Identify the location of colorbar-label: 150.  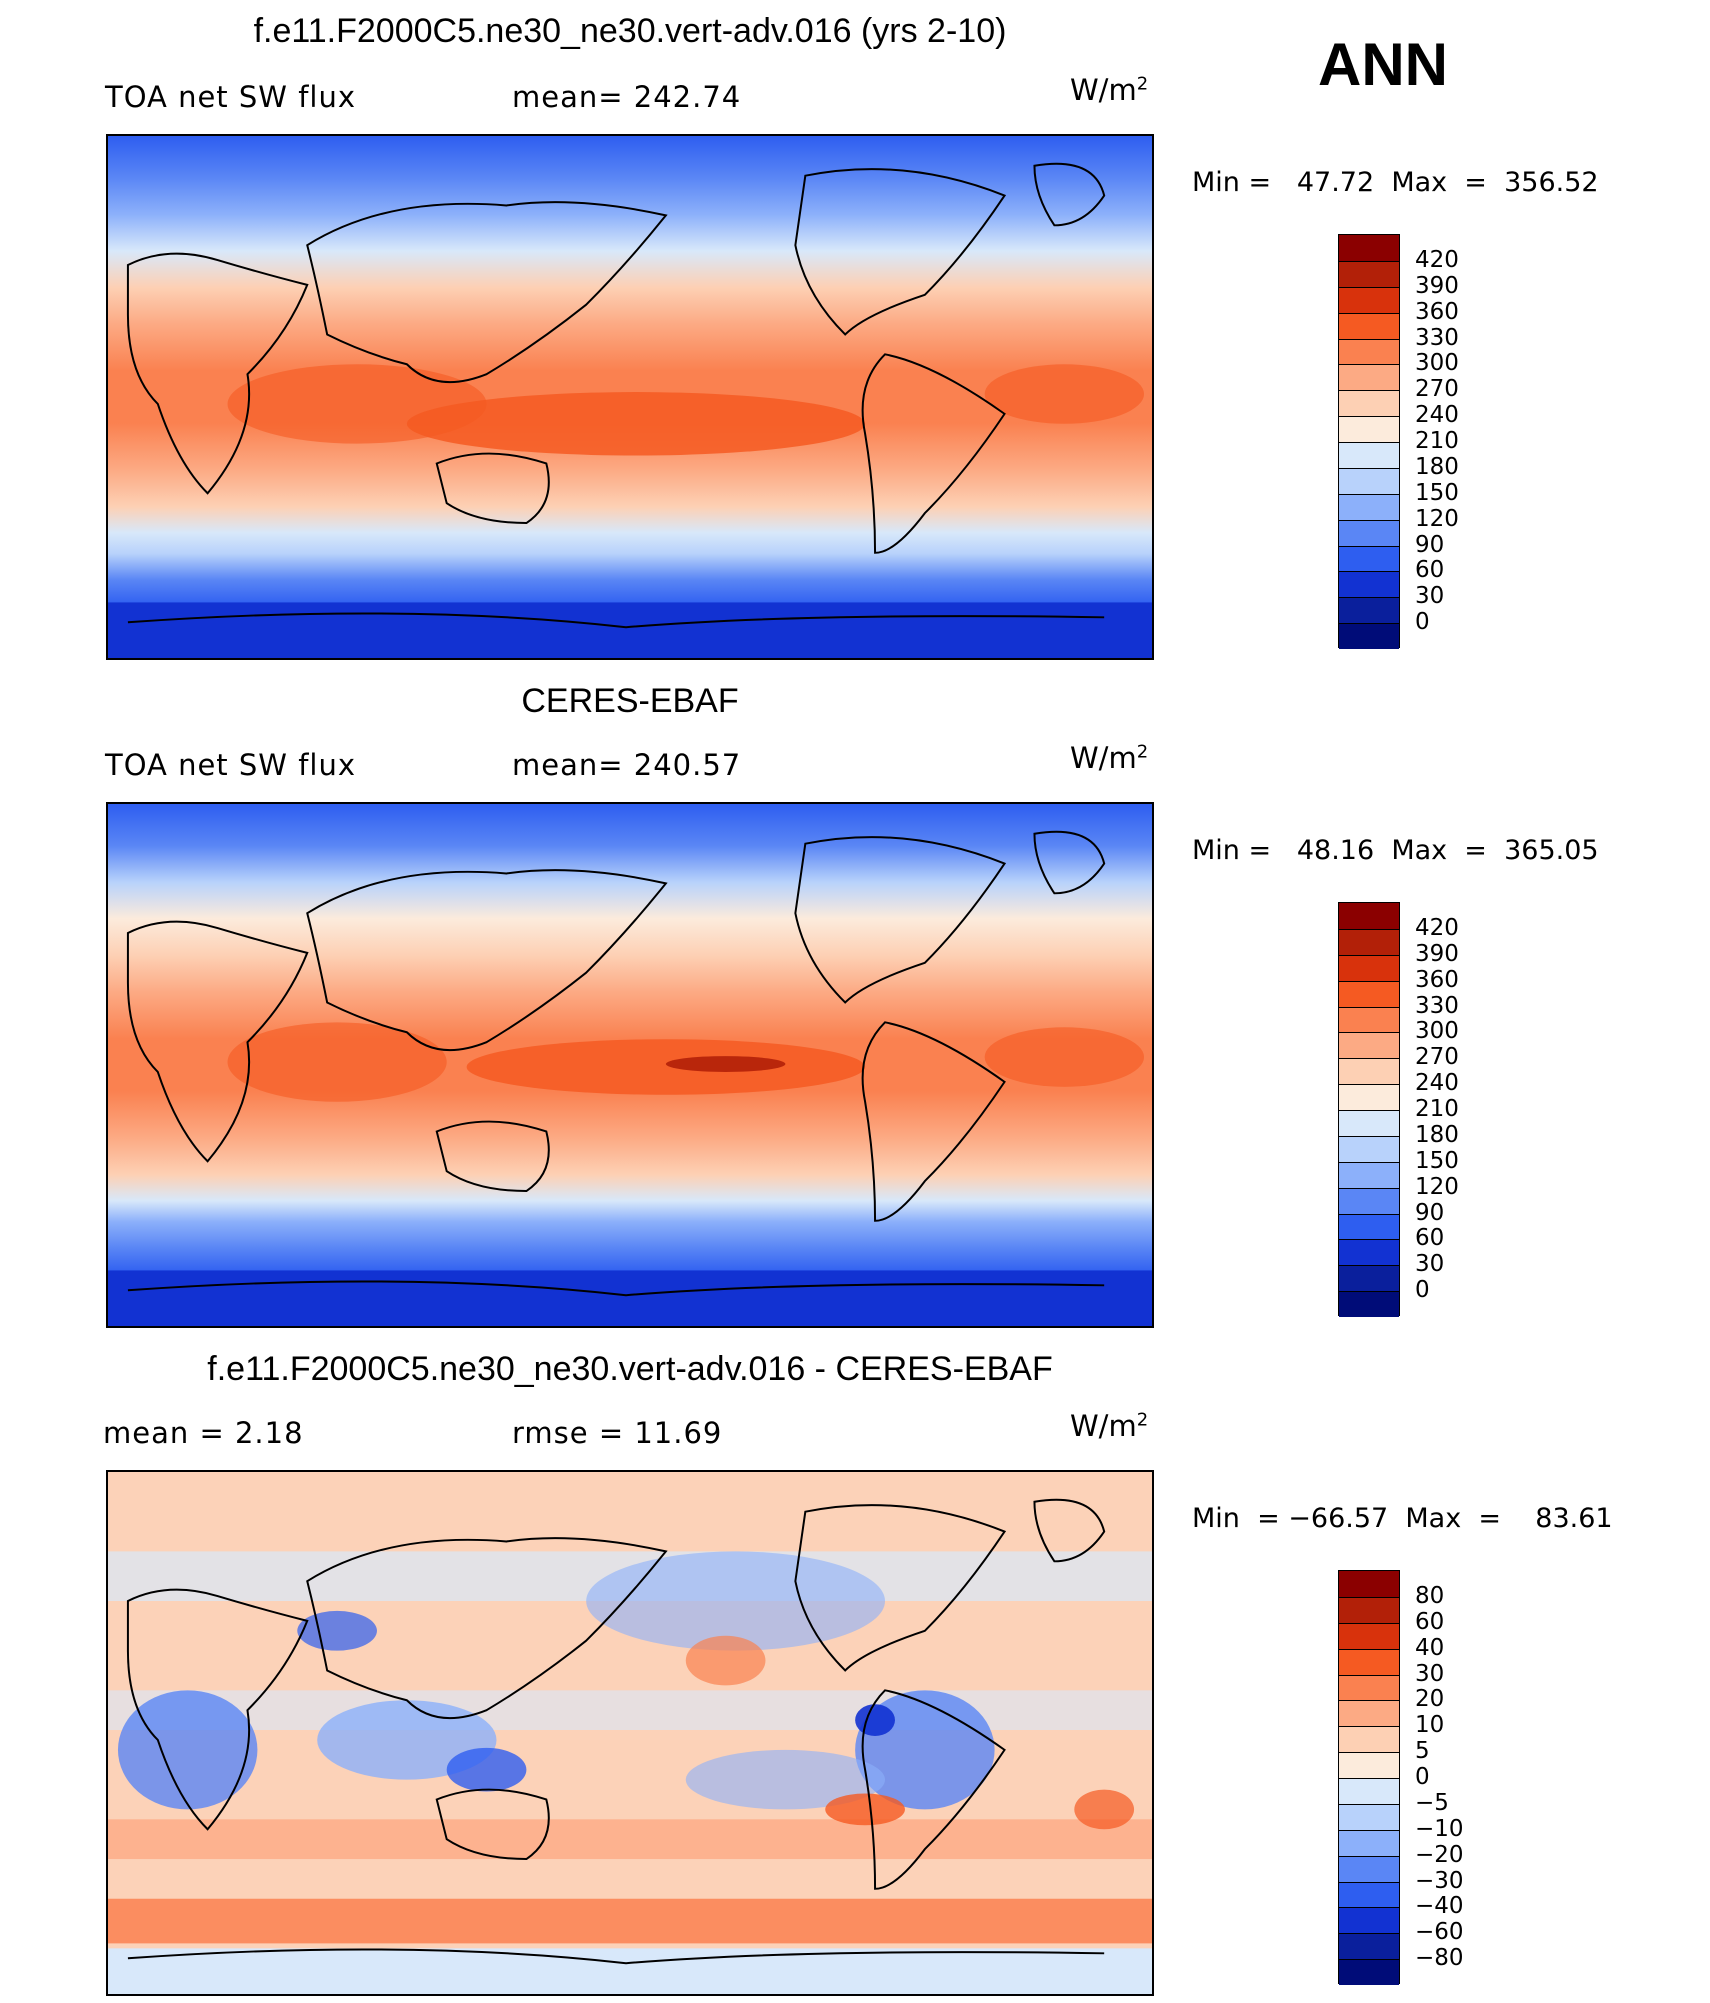
(1437, 1160).